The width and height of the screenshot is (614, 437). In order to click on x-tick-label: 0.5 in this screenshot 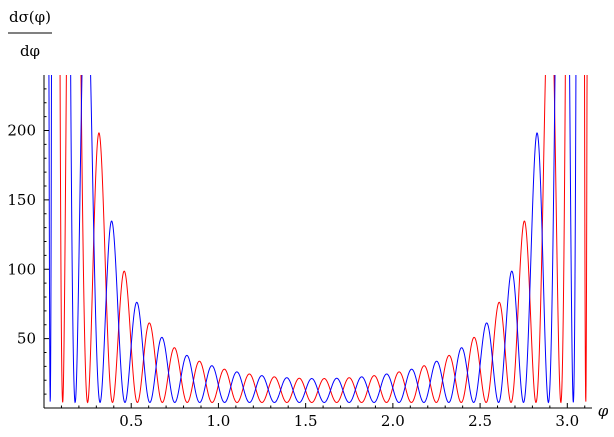, I will do `click(131, 421)`.